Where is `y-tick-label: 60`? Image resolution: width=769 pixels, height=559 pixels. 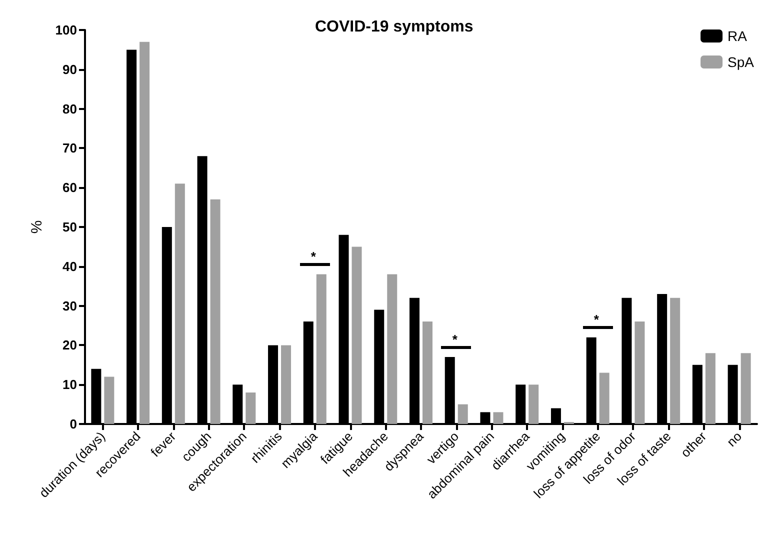
y-tick-label: 60 is located at coordinates (69, 188).